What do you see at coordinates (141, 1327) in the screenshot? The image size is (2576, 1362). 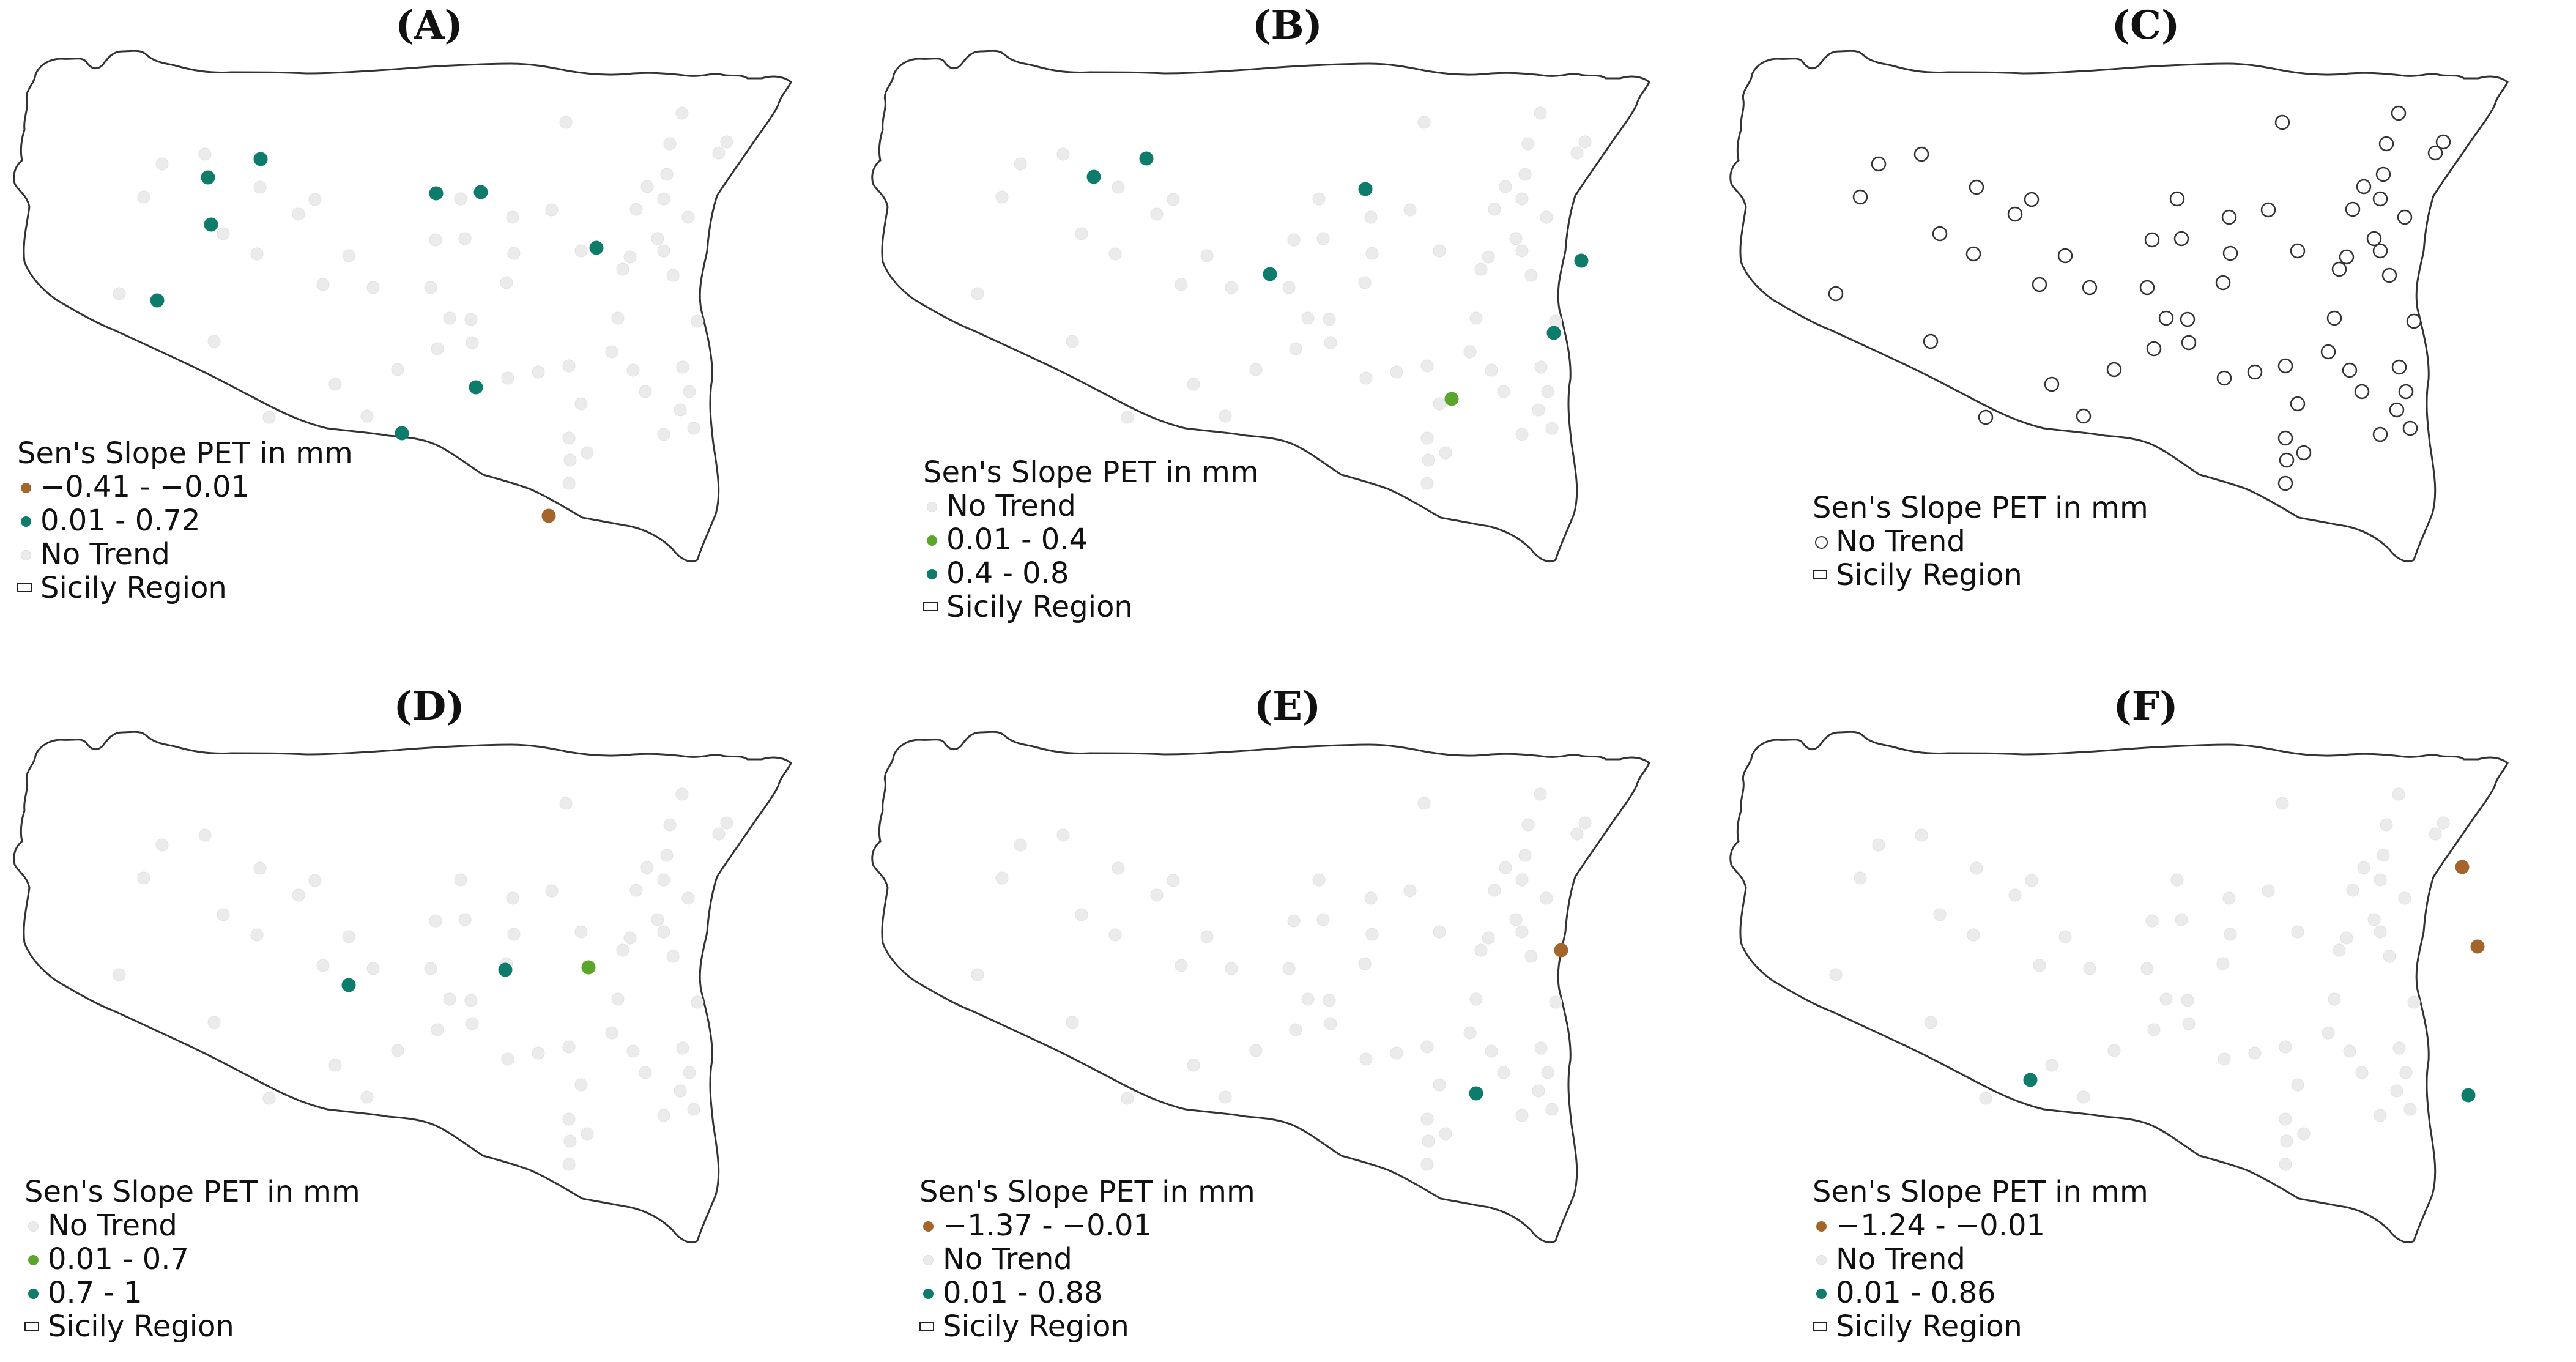 I see `legend-item-label: Sicily Region` at bounding box center [141, 1327].